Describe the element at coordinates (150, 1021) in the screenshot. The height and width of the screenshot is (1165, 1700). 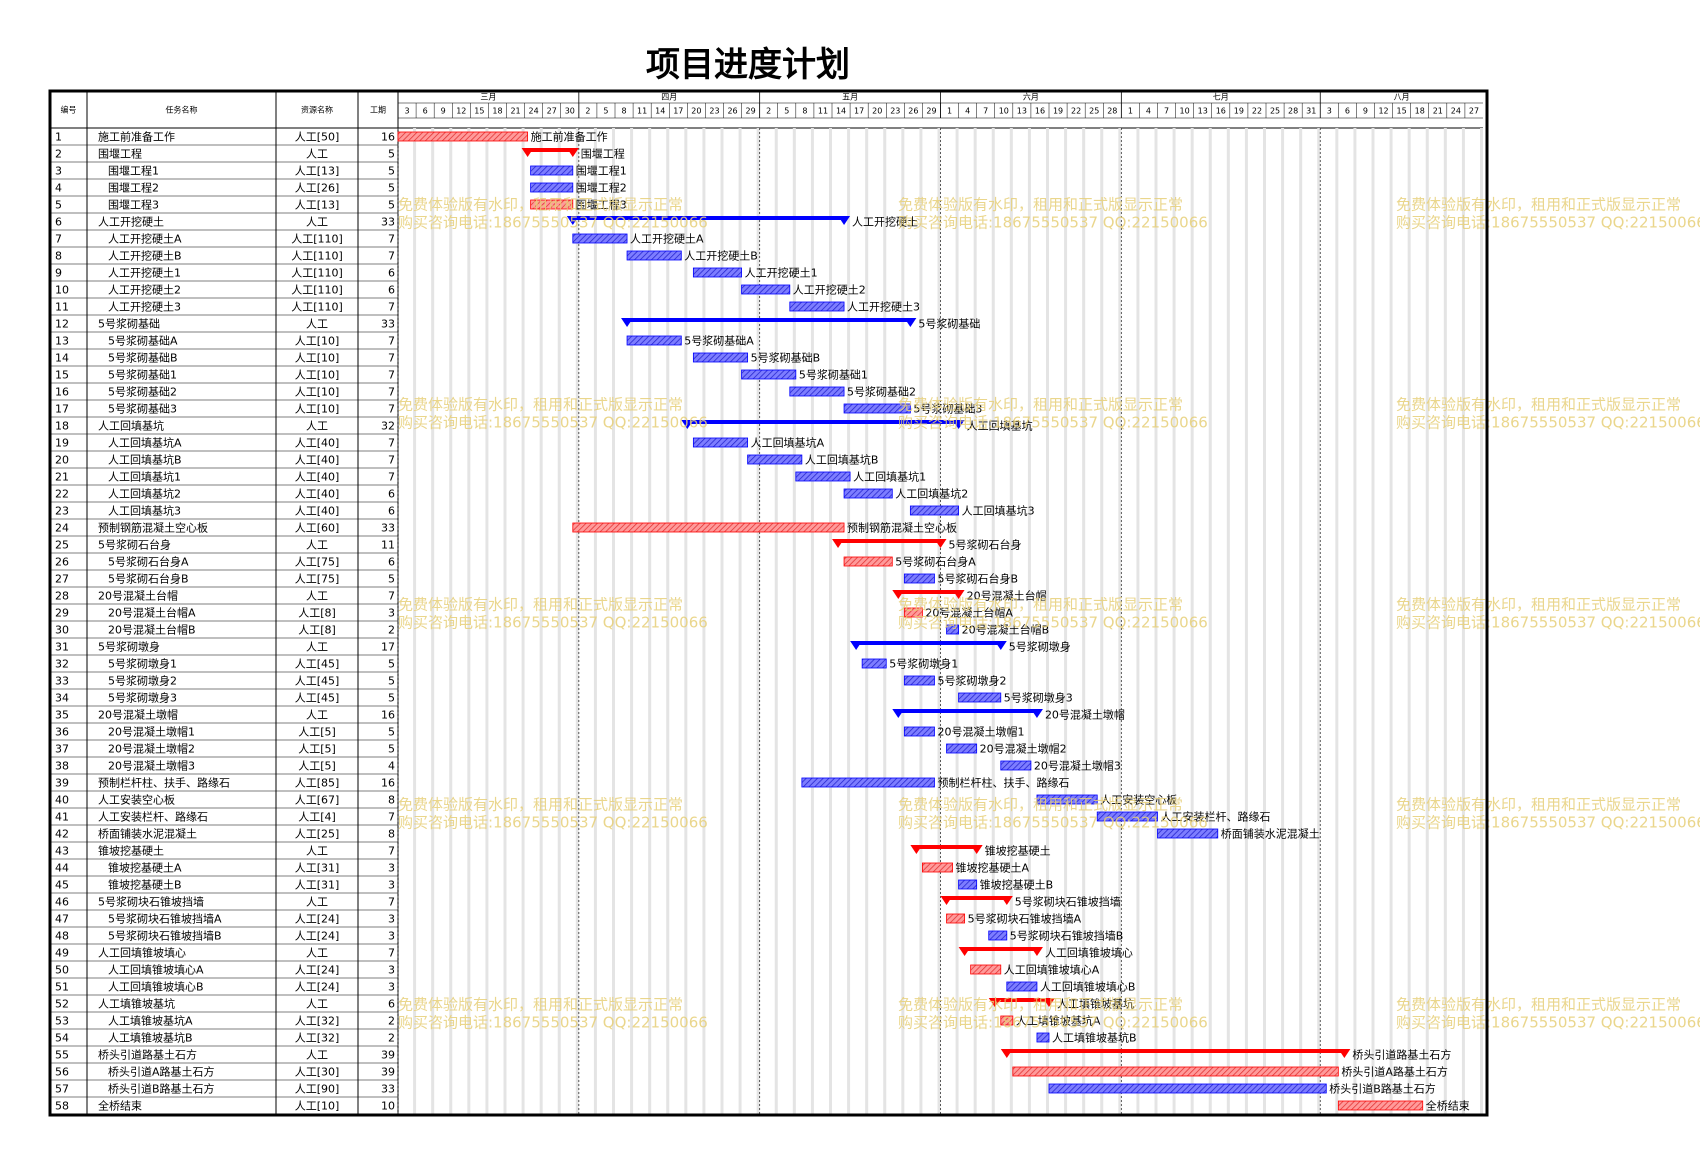
I see `task-name: 人工填锥坡基坑A` at that location.